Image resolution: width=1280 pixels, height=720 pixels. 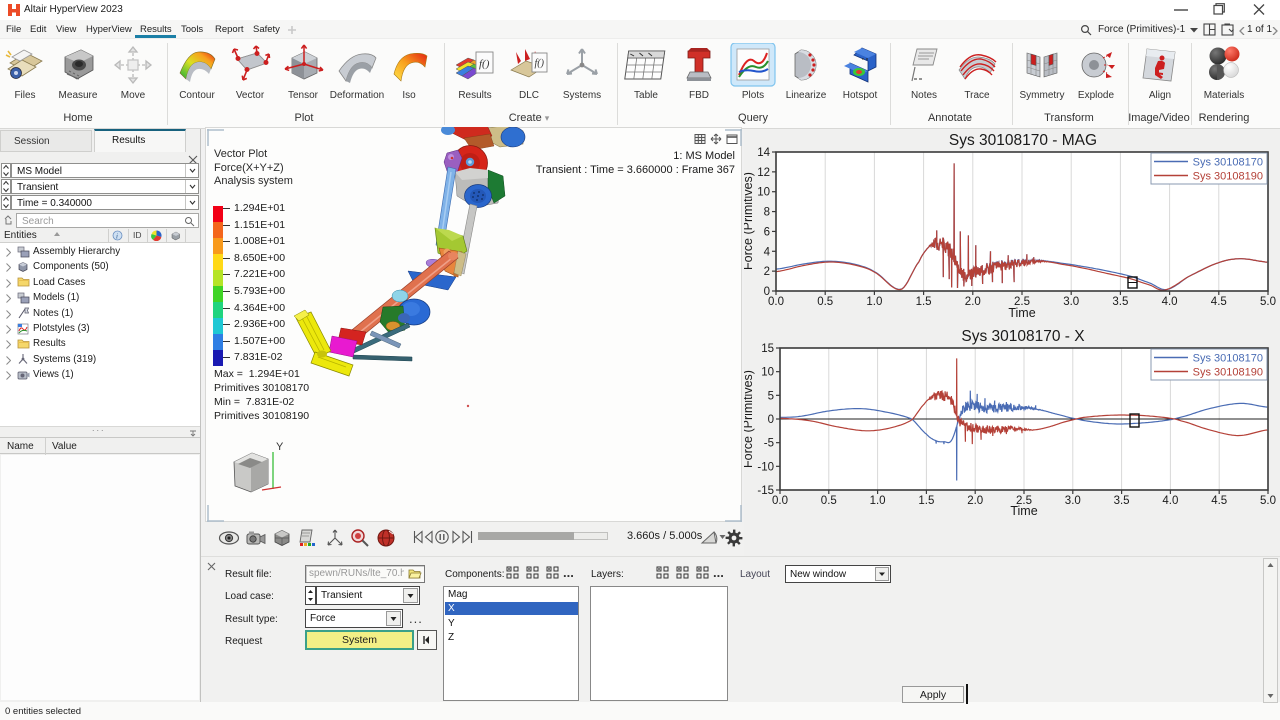 What do you see at coordinates (280, 447) in the screenshot?
I see `svg-text: Y` at bounding box center [280, 447].